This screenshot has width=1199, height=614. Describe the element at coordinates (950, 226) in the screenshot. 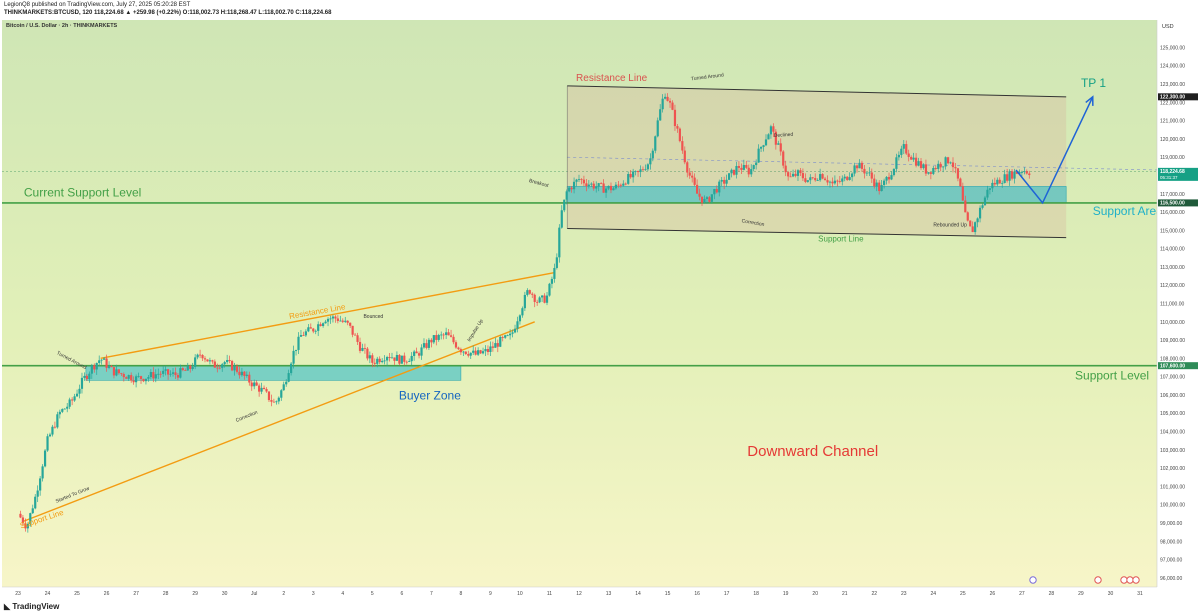

I see `annotation-rebounded-up: Rebounded Up` at that location.